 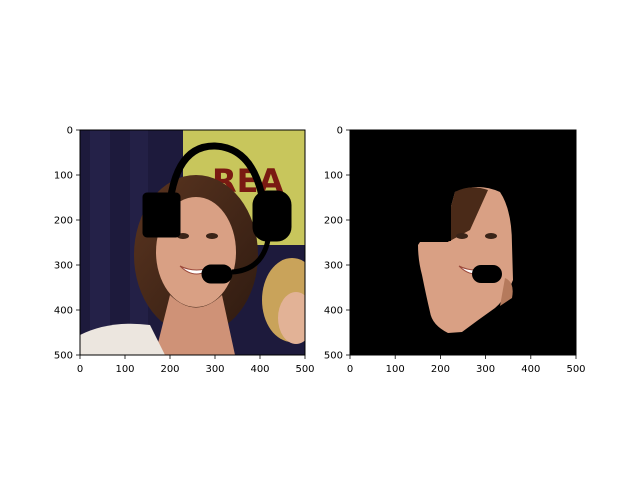 I want to click on left-x-tick-label: 100, so click(x=124, y=369).